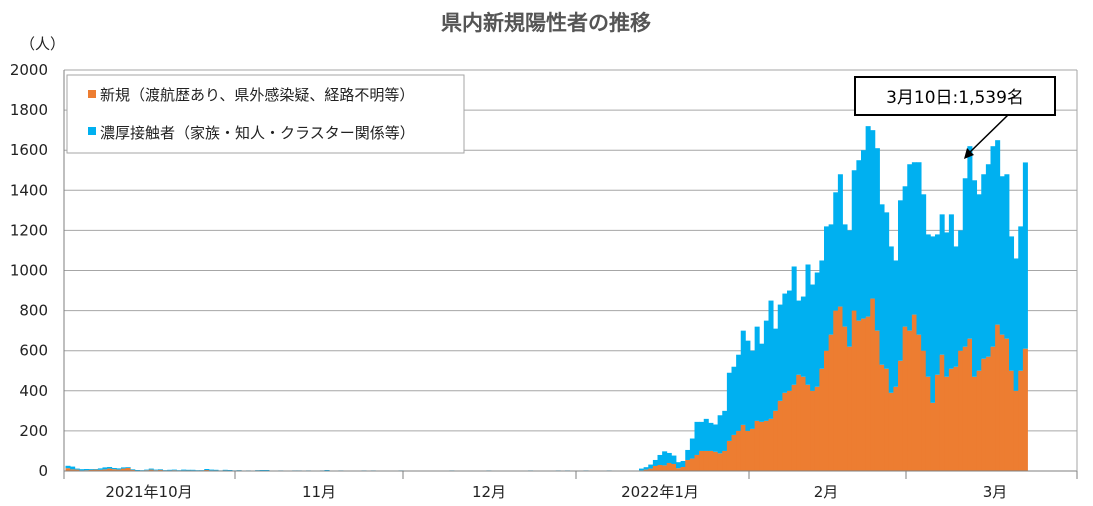  What do you see at coordinates (43, 471) in the screenshot?
I see `y-tick-label: 0` at bounding box center [43, 471].